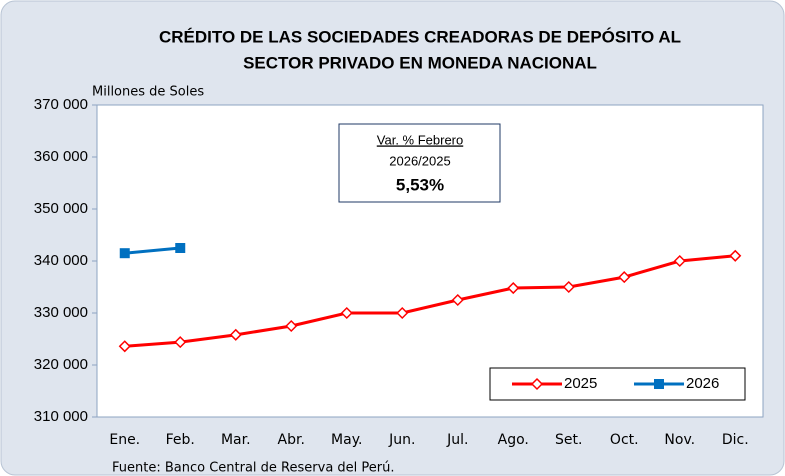 The height and width of the screenshot is (476, 785). What do you see at coordinates (61, 312) in the screenshot?
I see `y-tick-label: 330 000` at bounding box center [61, 312].